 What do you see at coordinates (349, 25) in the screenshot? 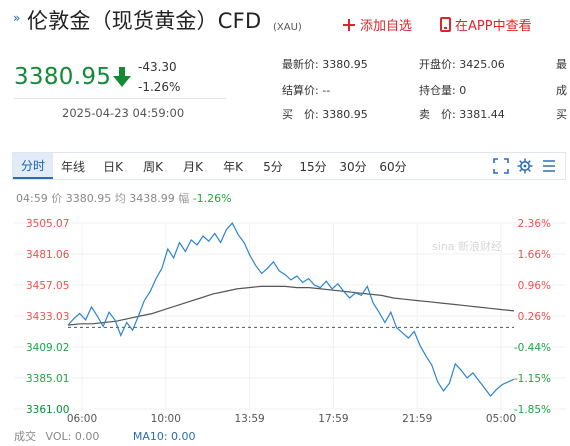
I see `plus-icon` at bounding box center [349, 25].